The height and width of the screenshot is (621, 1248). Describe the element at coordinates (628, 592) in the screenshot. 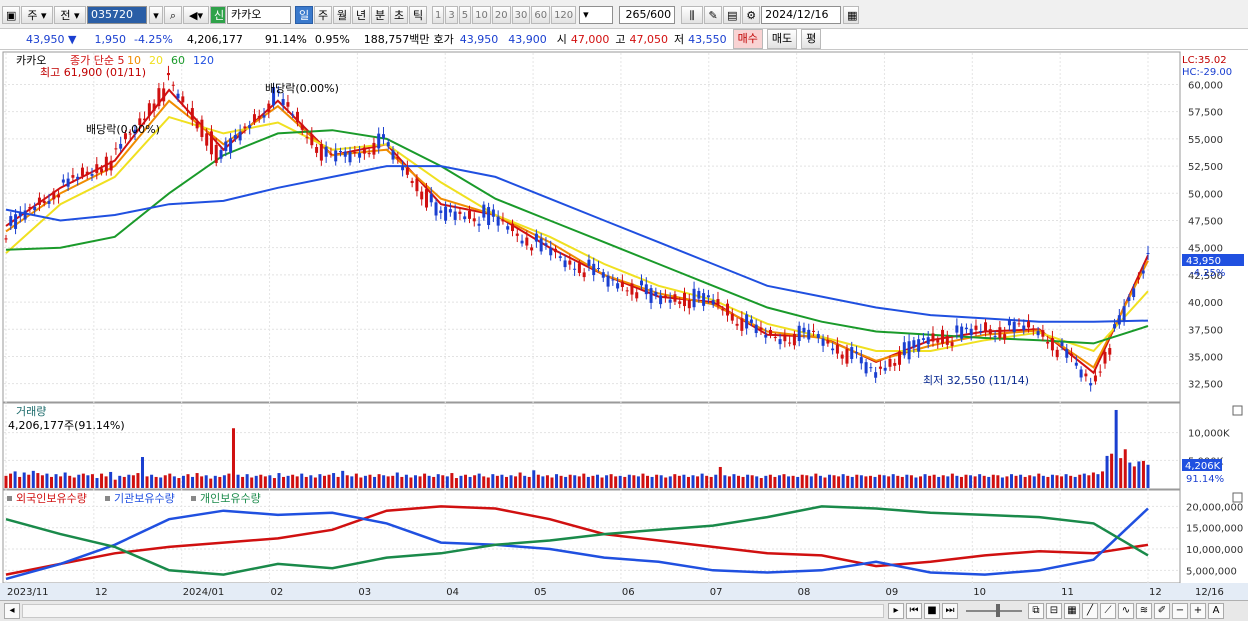

I see `date-xtick-7: 06` at that location.